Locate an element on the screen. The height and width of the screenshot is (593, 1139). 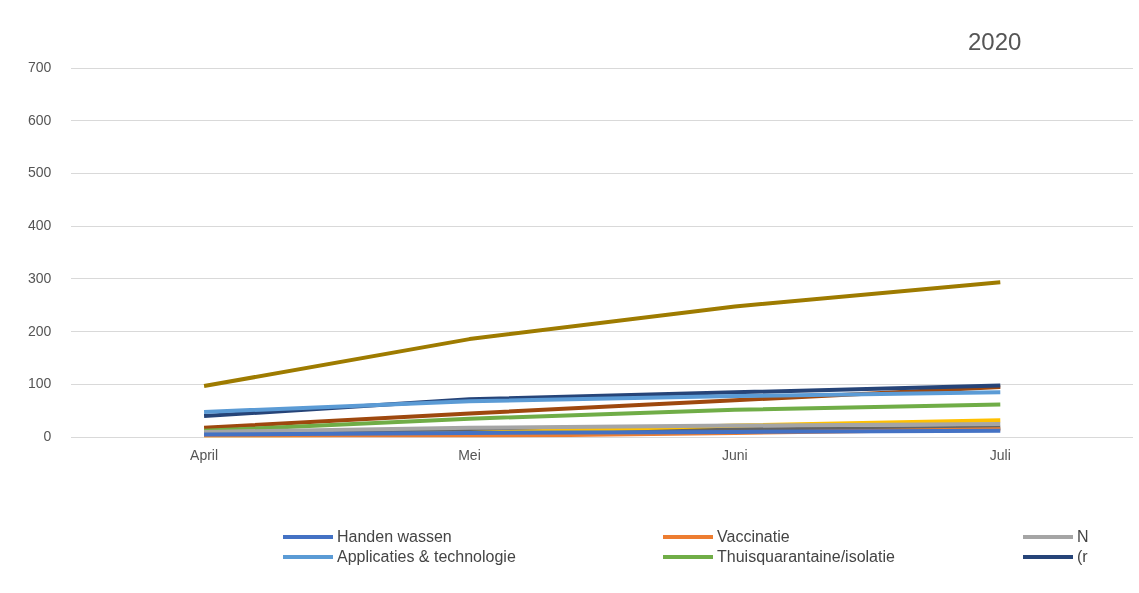
y-tick-label: 100 is located at coordinates (40, 383).